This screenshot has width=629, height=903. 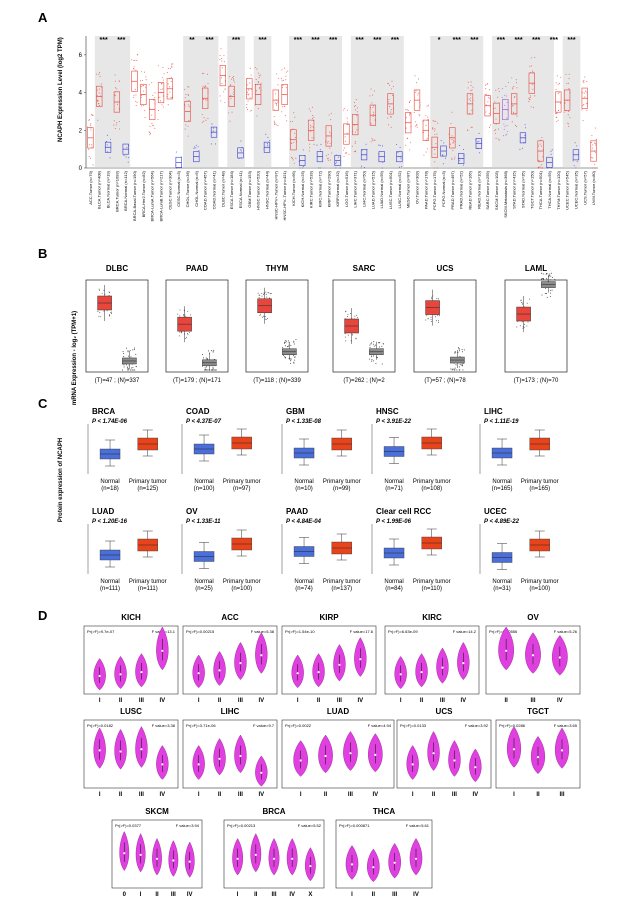 I want to click on a-category-label: HNSC-HPV+.Tumor (n=97), so click(x=275, y=194).